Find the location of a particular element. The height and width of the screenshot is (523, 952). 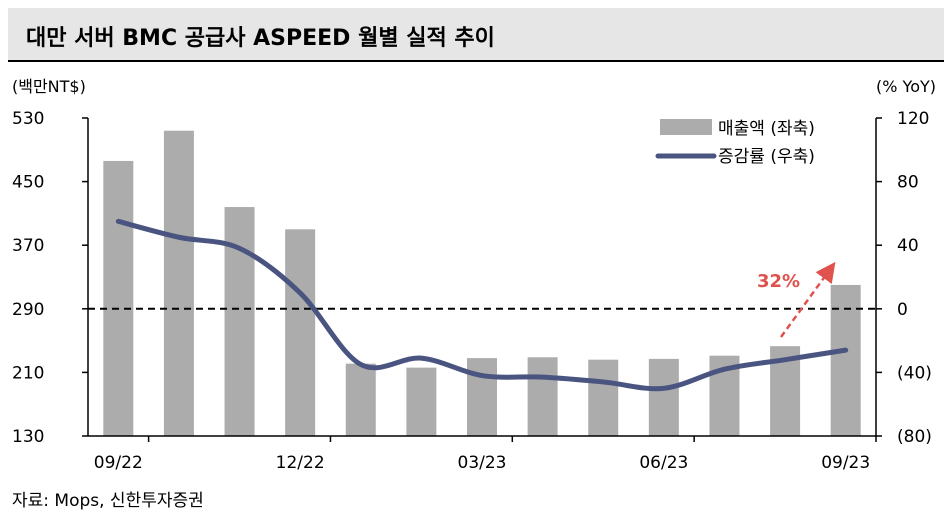

bar-10/22 is located at coordinates (178, 283).